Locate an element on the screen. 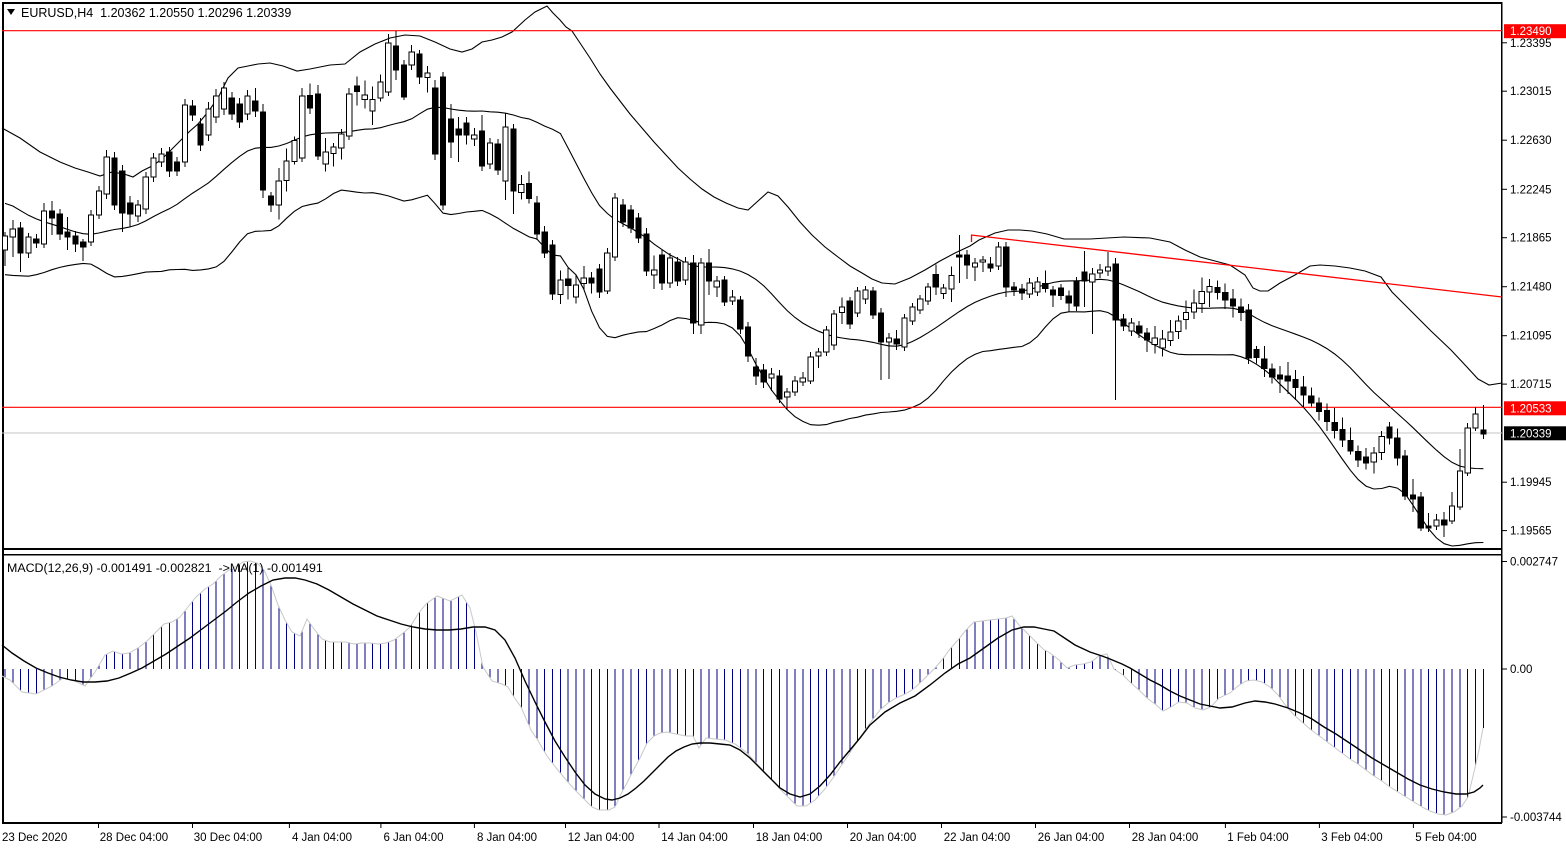  svg-text: 1.23395 is located at coordinates (1531, 44).